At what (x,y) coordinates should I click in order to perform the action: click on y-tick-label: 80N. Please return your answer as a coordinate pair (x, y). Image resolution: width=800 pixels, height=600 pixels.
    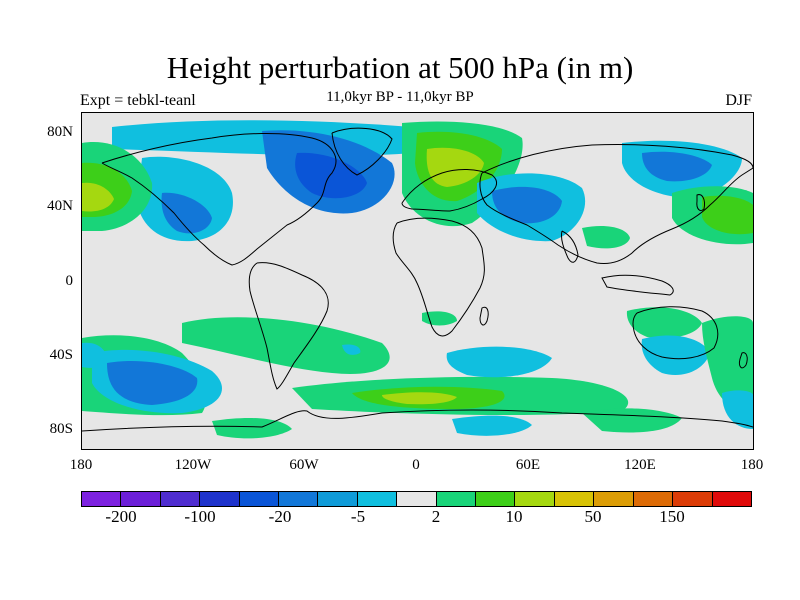
    Looking at the image, I should click on (60, 132).